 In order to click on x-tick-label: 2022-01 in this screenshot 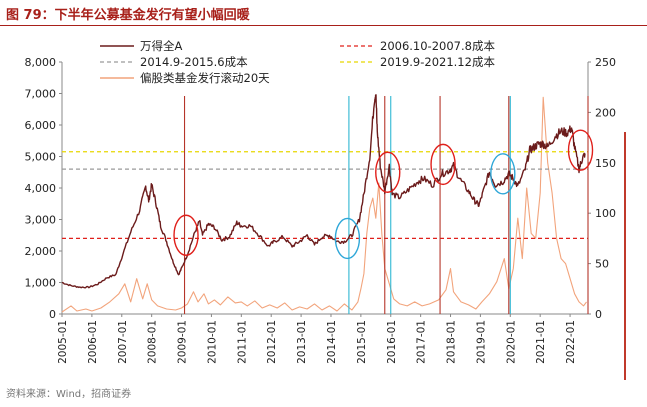, I will do `click(571, 342)`.